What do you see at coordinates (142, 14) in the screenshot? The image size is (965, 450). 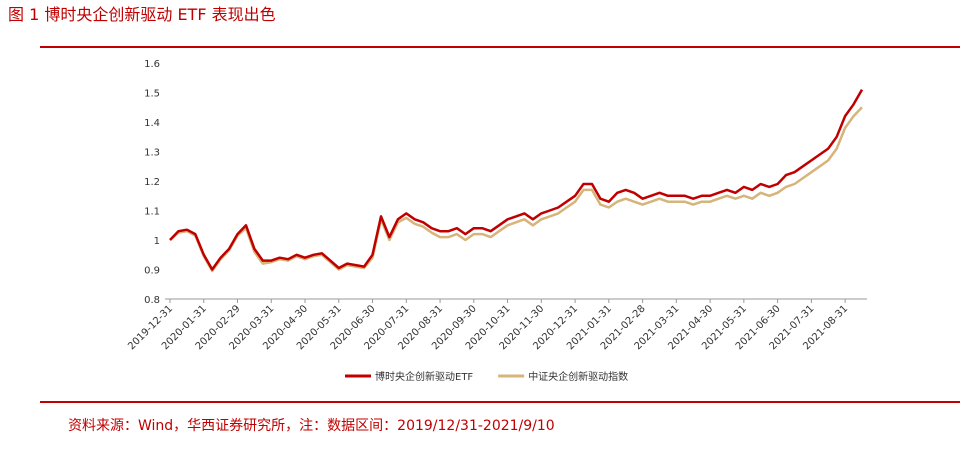 I see `chart-title: 图 1 博时央企创新驱动 ETF 表现出色` at bounding box center [142, 14].